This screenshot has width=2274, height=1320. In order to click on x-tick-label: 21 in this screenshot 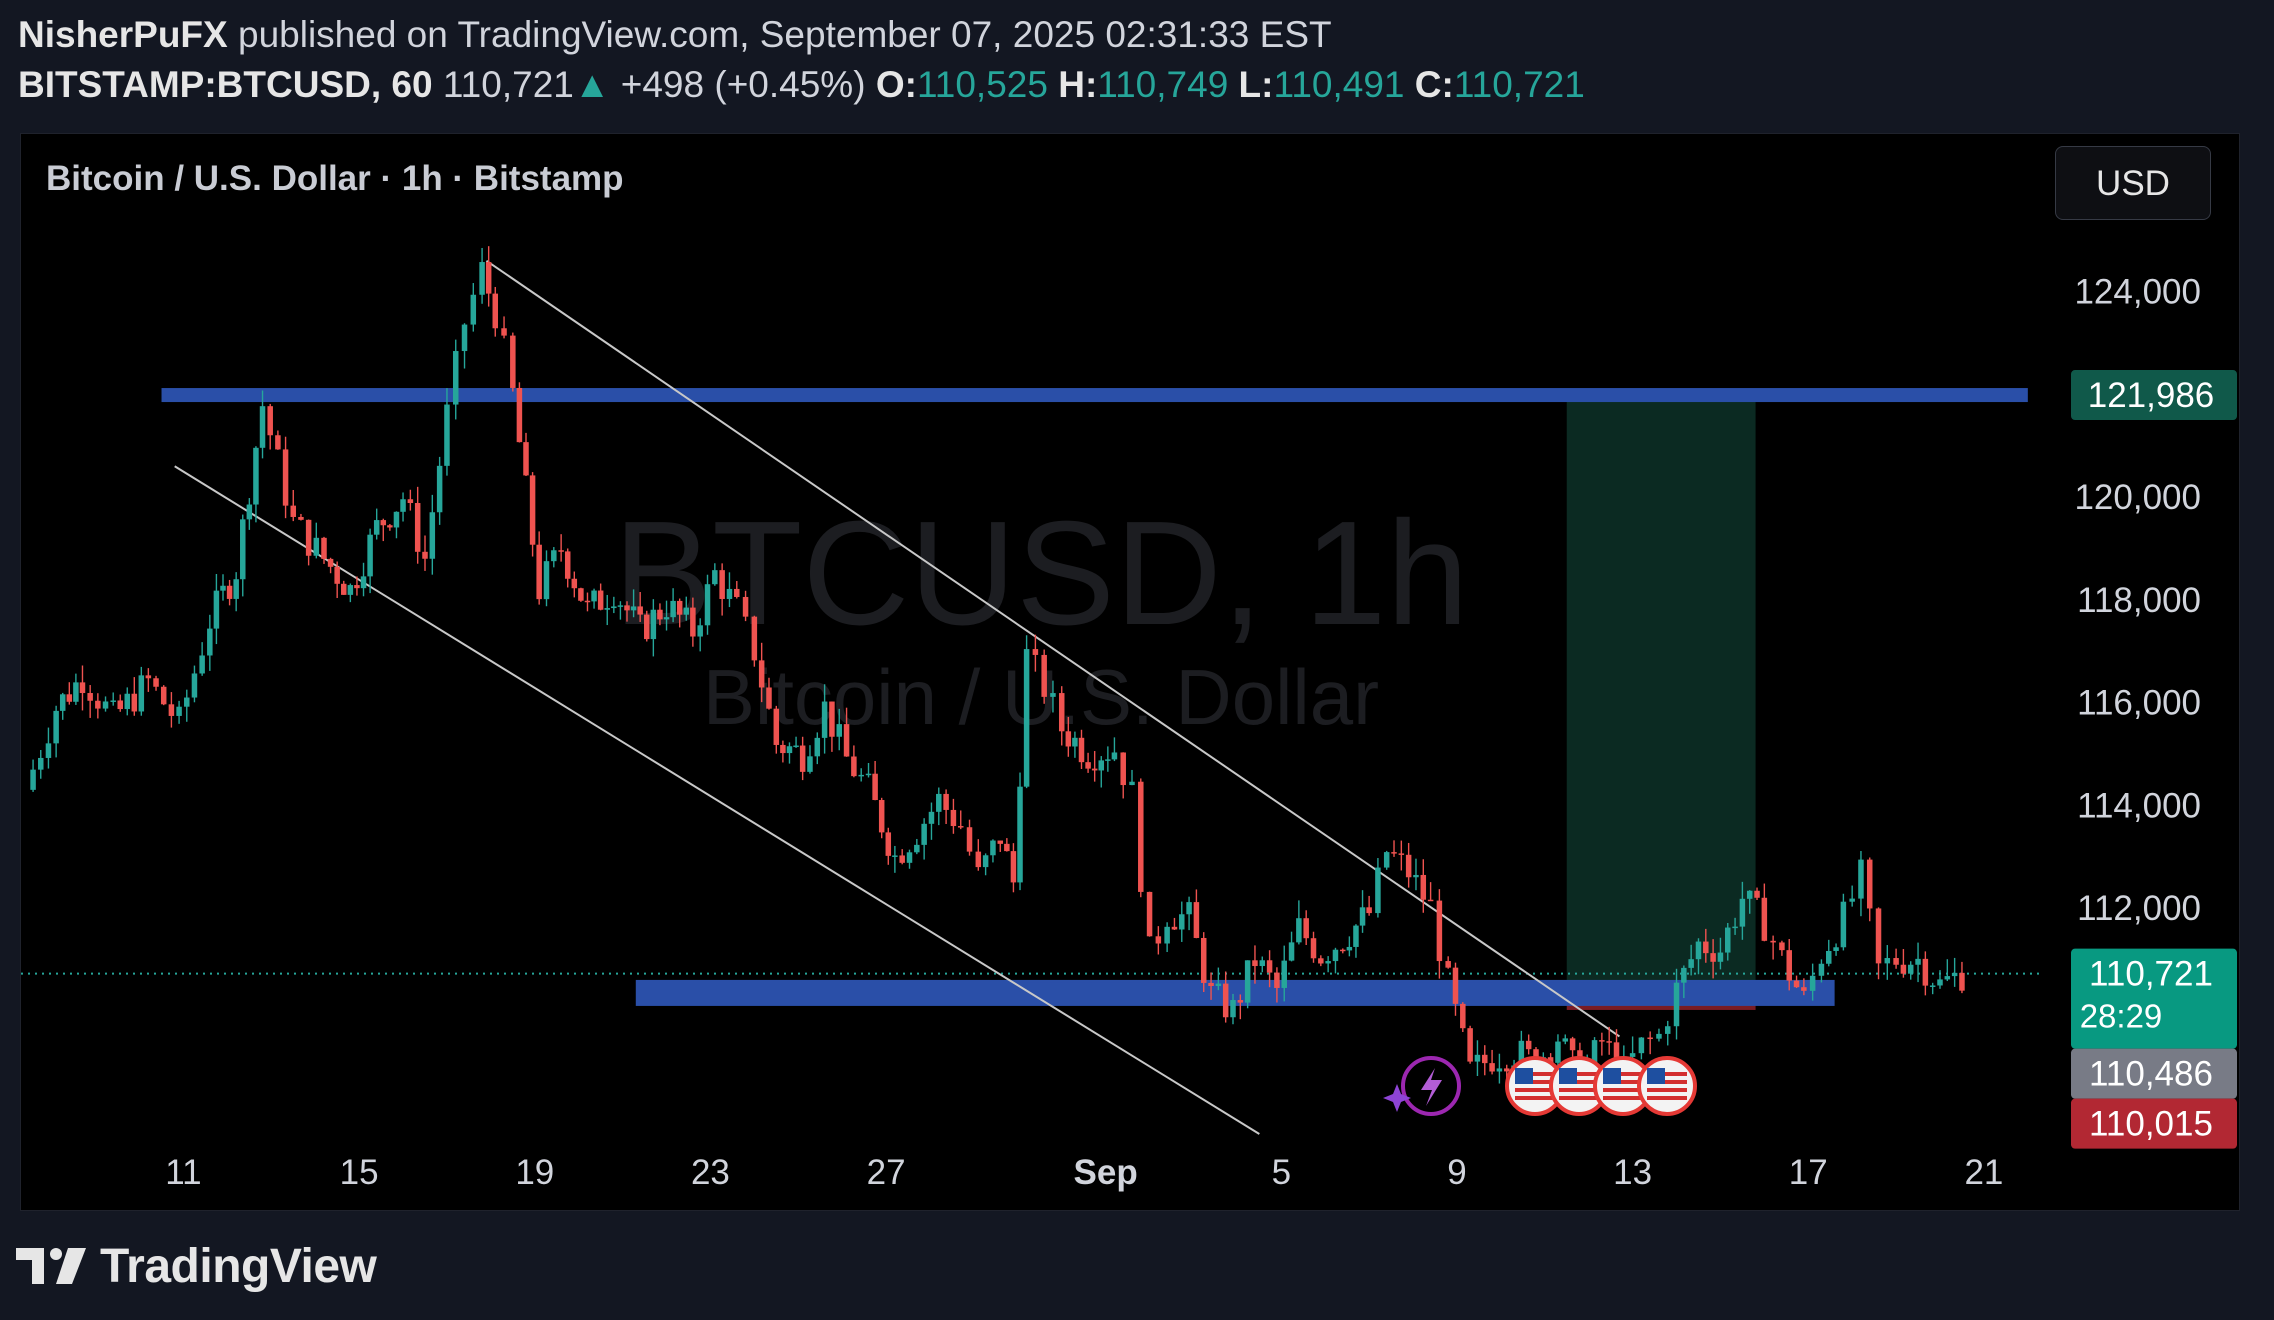, I will do `click(1983, 1172)`.